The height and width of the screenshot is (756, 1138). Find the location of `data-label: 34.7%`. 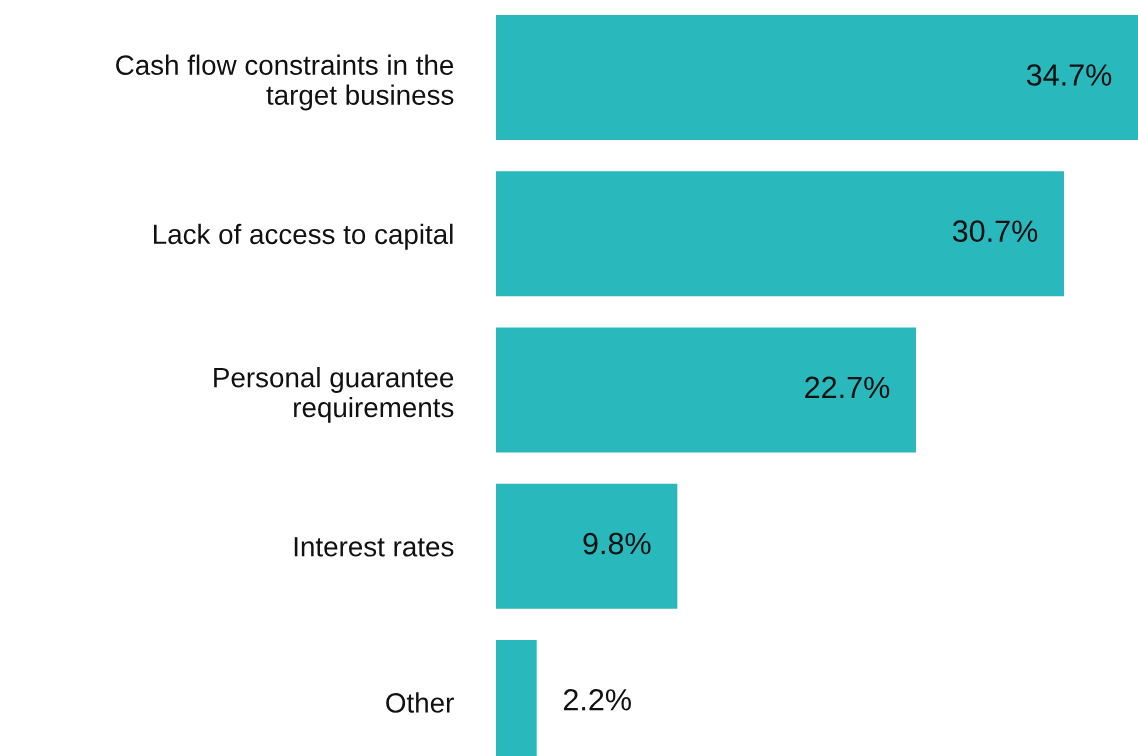

data-label: 34.7% is located at coordinates (1069, 75).